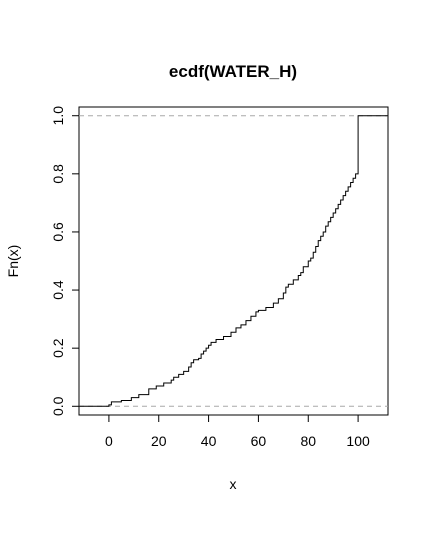 This screenshot has height=542, width=428. What do you see at coordinates (13, 261) in the screenshot?
I see `y-axis-label: Fn(x)` at bounding box center [13, 261].